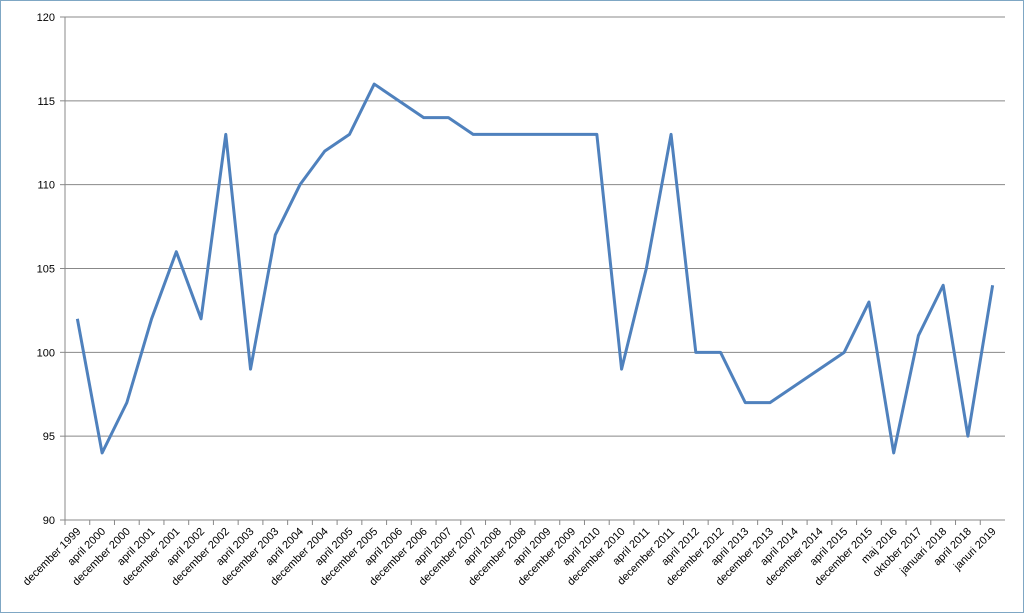  I want to click on y-tick-label: 105, so click(46, 270).